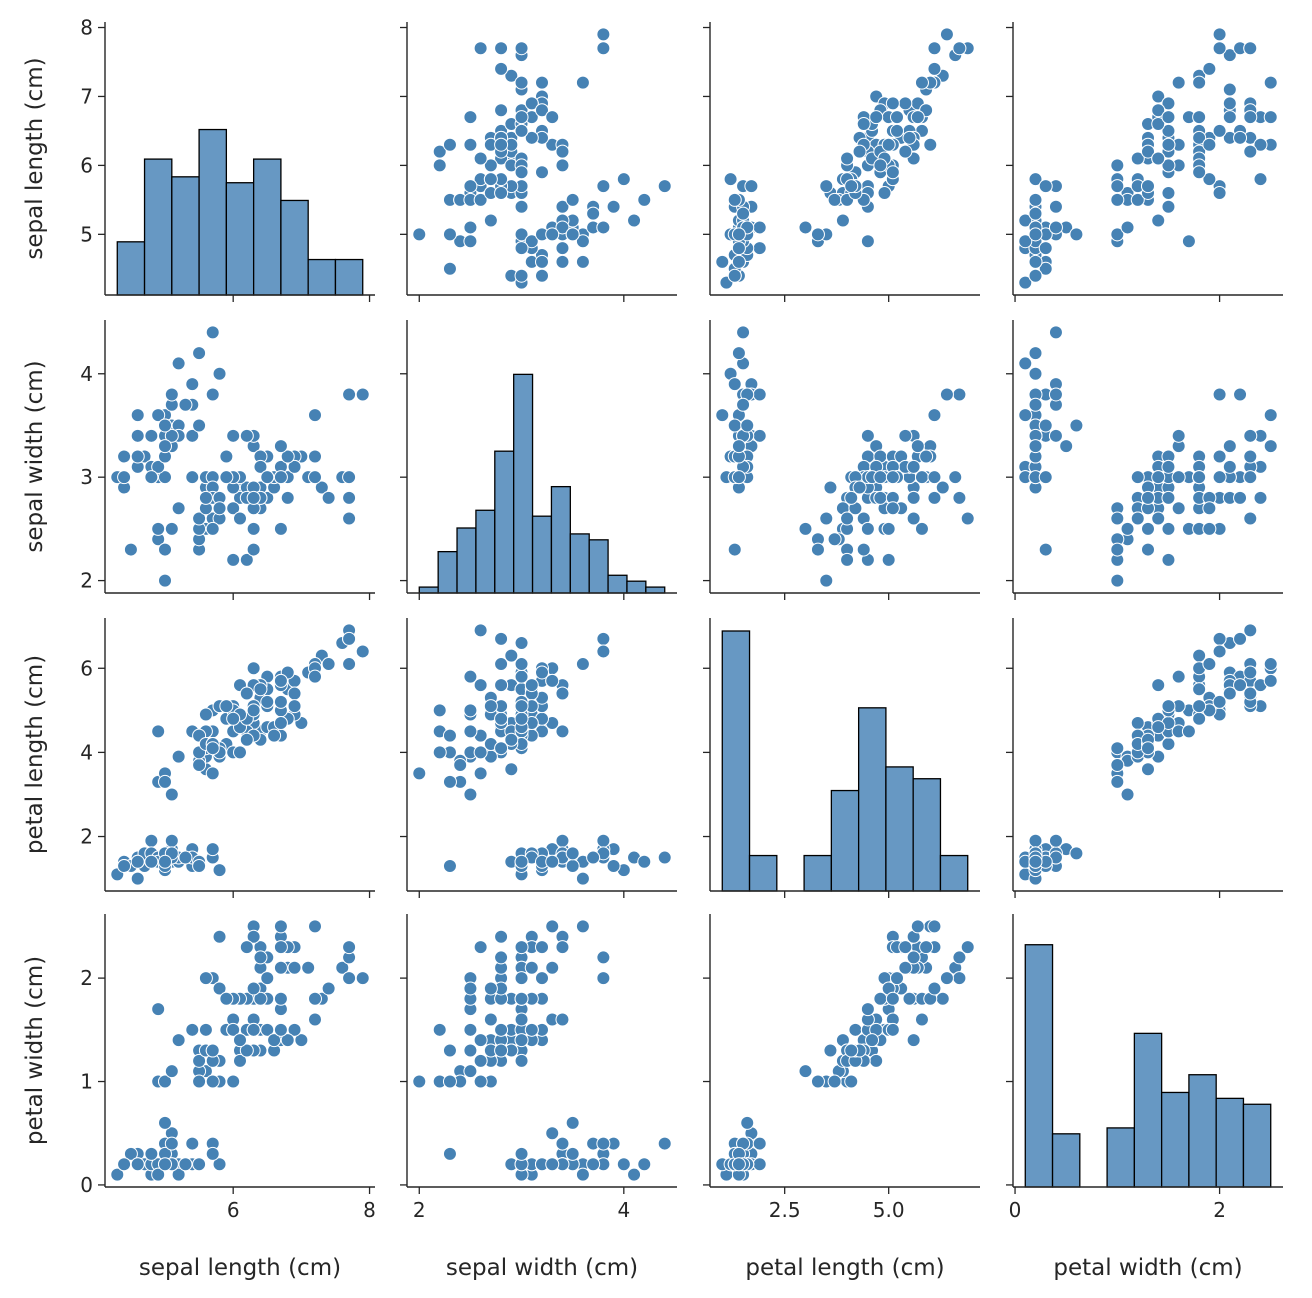 This screenshot has width=1312, height=1298. I want to click on x-tick-label: 8, so click(369, 1210).